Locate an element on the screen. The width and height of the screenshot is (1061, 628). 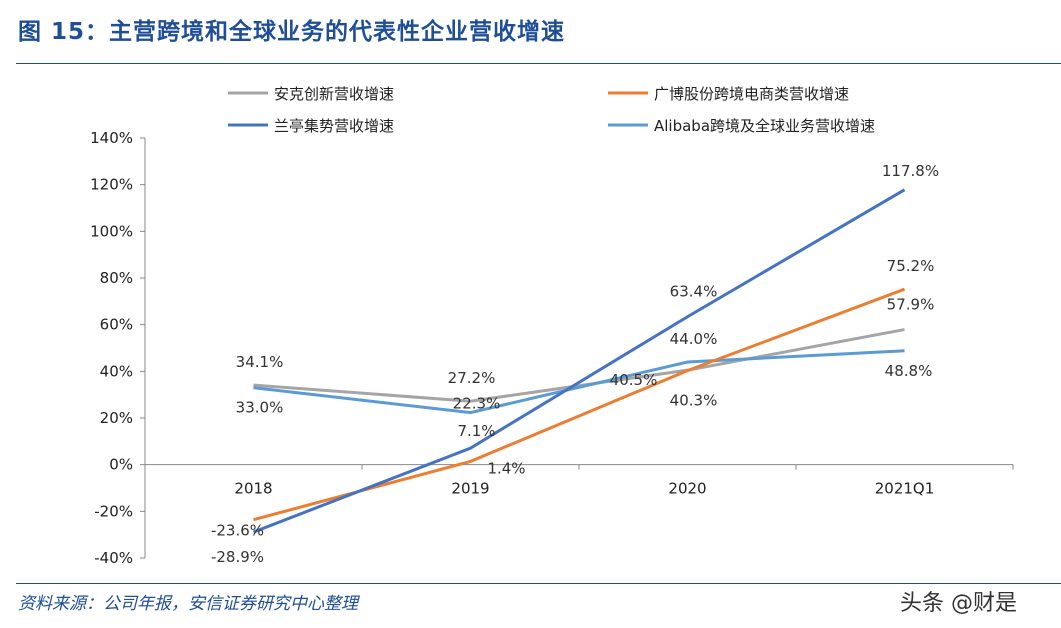
legend-label: 安克创新营收增速 is located at coordinates (334, 94).